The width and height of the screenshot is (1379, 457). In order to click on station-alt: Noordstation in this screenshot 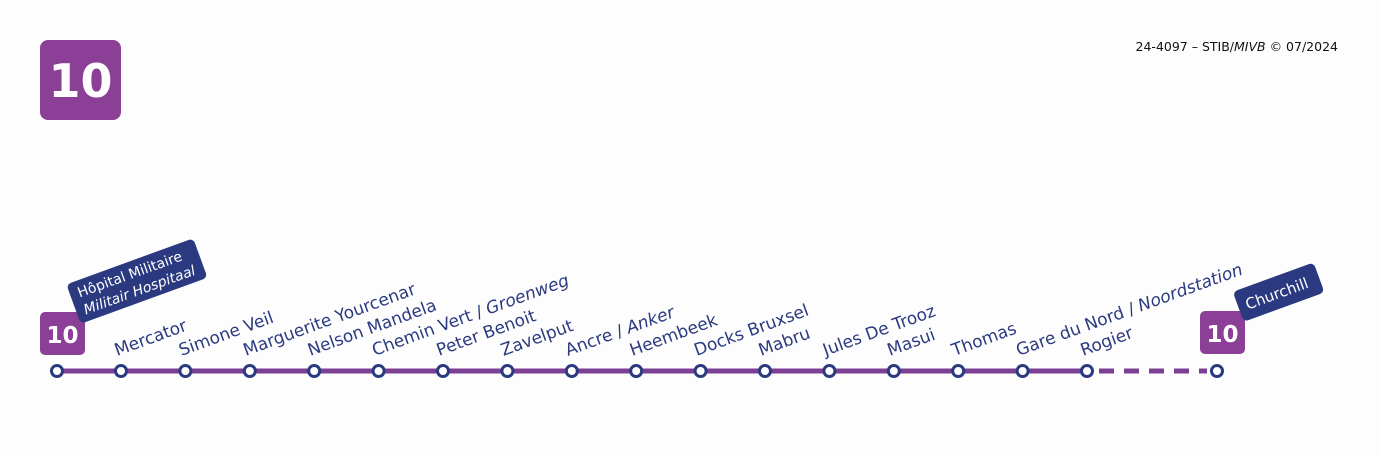, I will do `click(1190, 288)`.